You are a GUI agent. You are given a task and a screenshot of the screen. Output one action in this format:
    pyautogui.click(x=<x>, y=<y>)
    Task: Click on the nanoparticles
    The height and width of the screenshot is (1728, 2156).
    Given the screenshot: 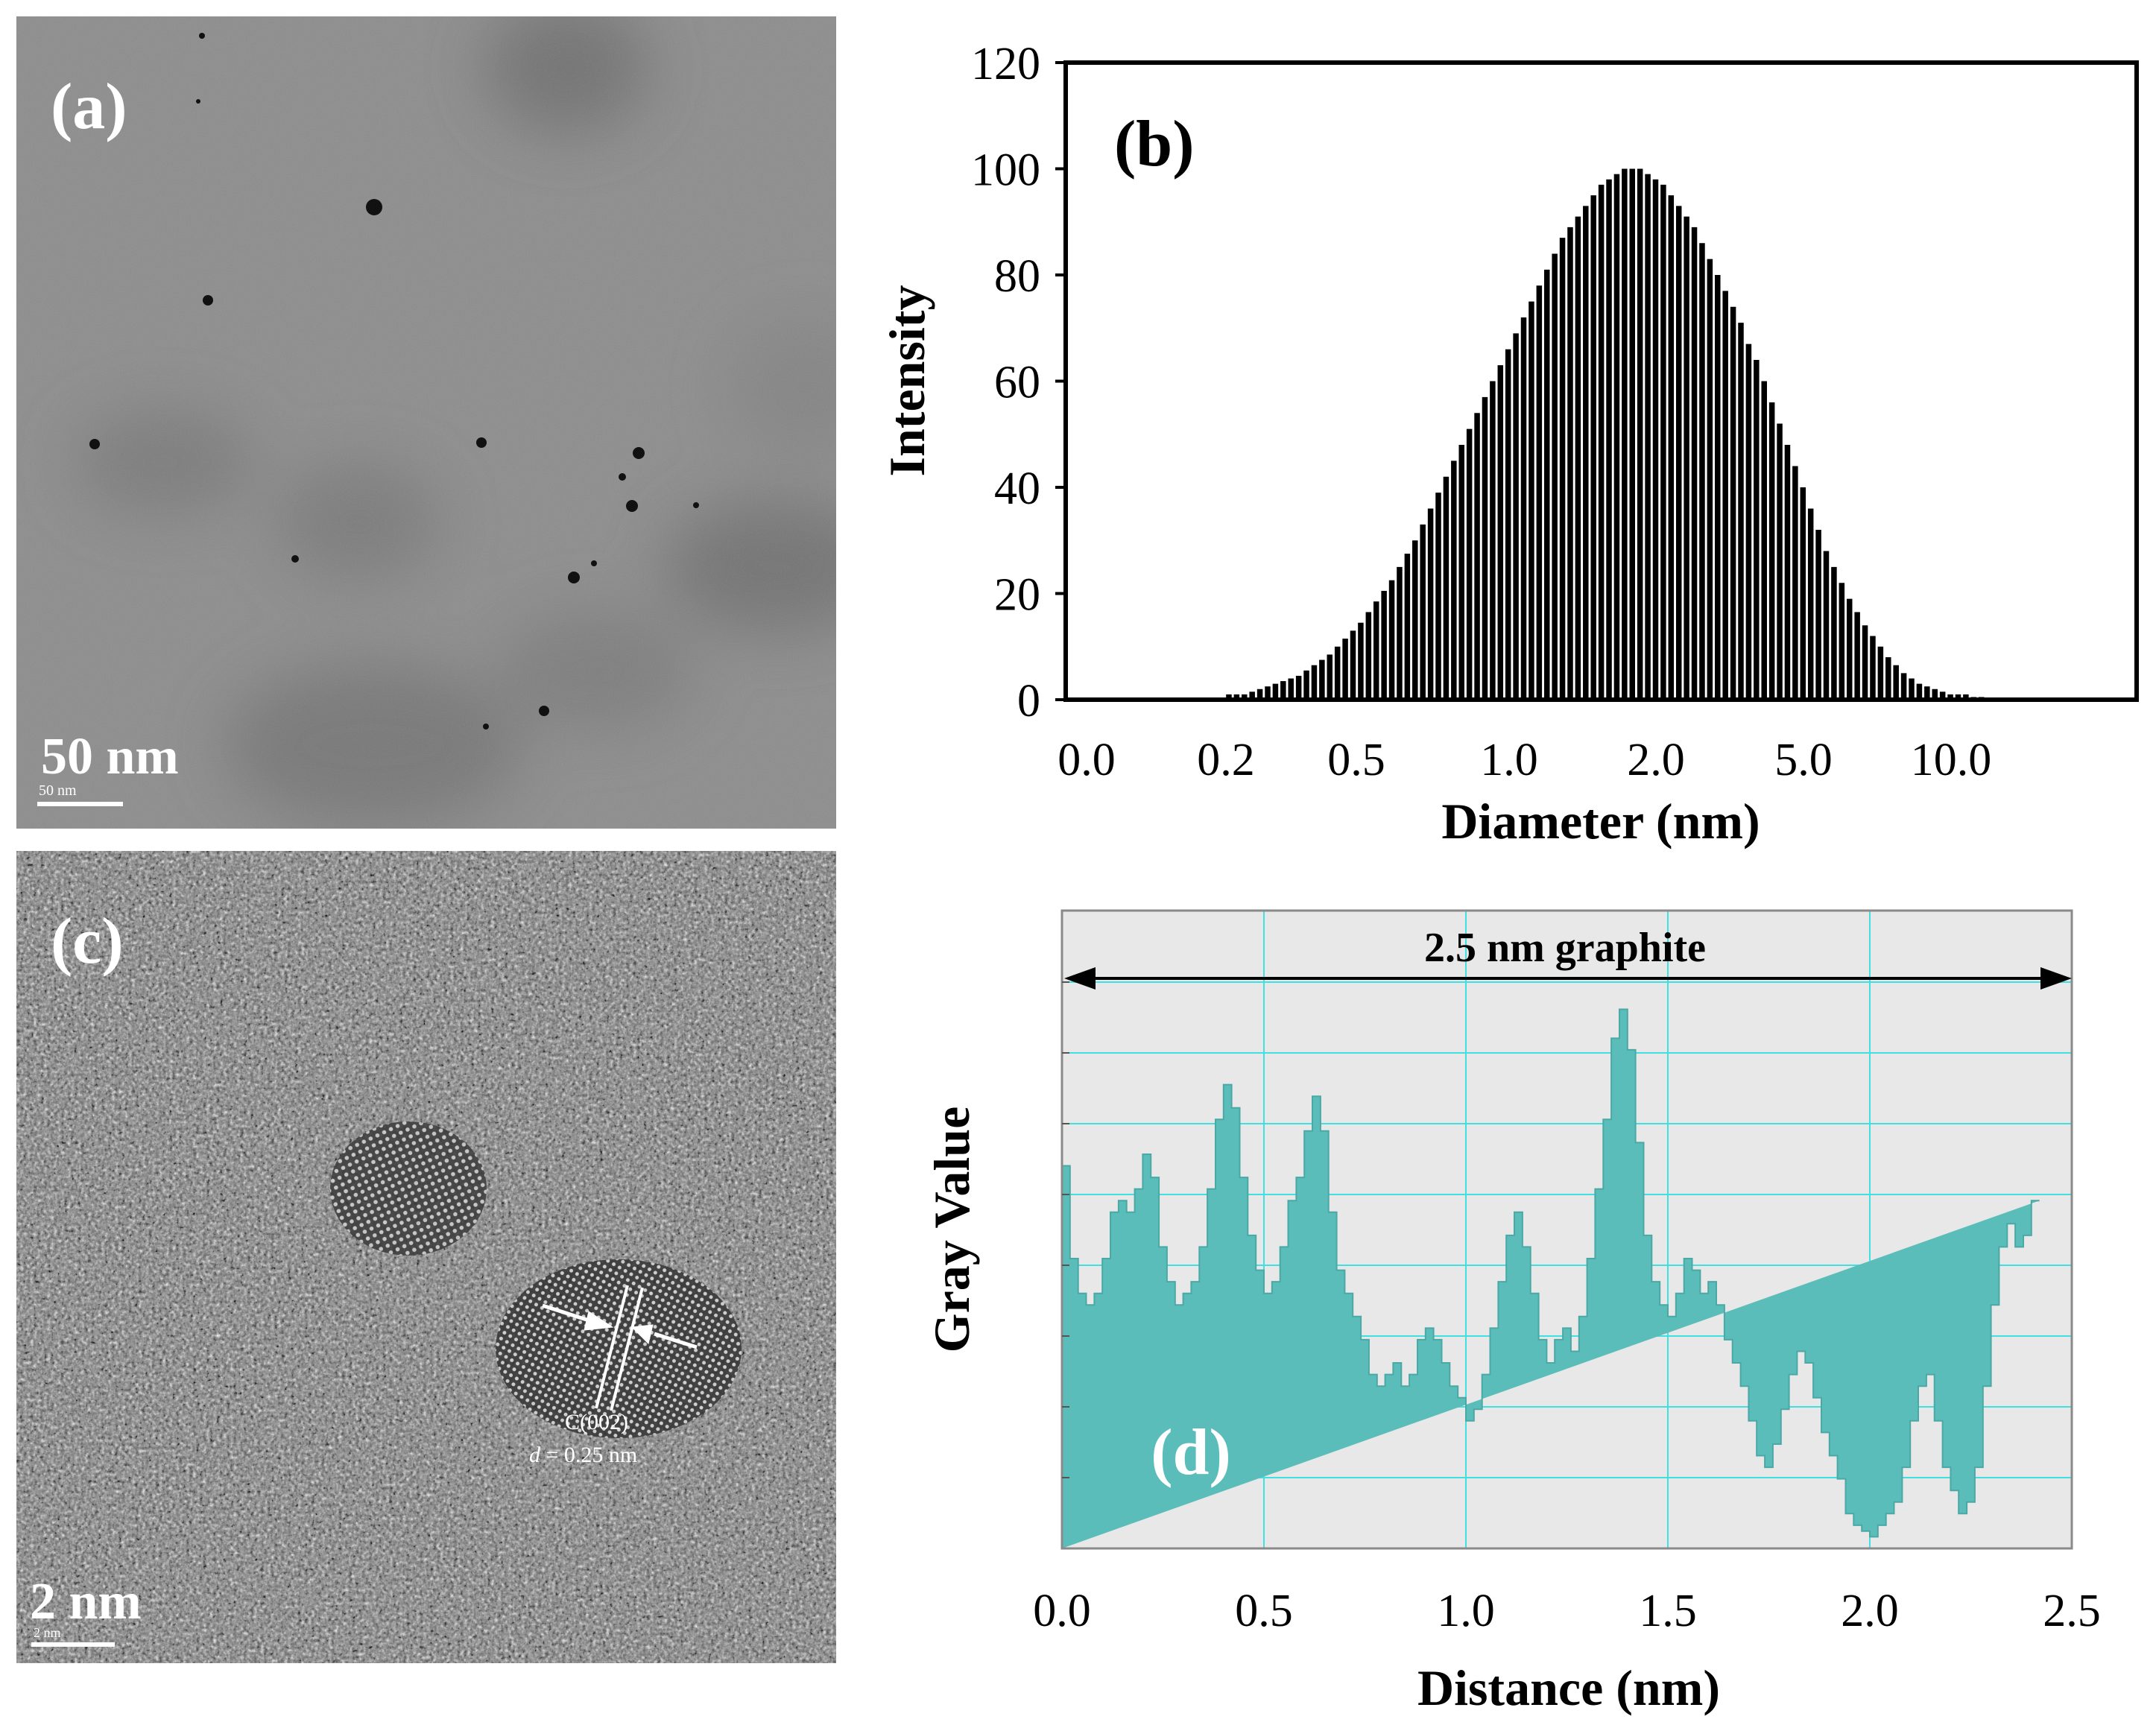 What is the action you would take?
    pyautogui.click(x=394, y=381)
    